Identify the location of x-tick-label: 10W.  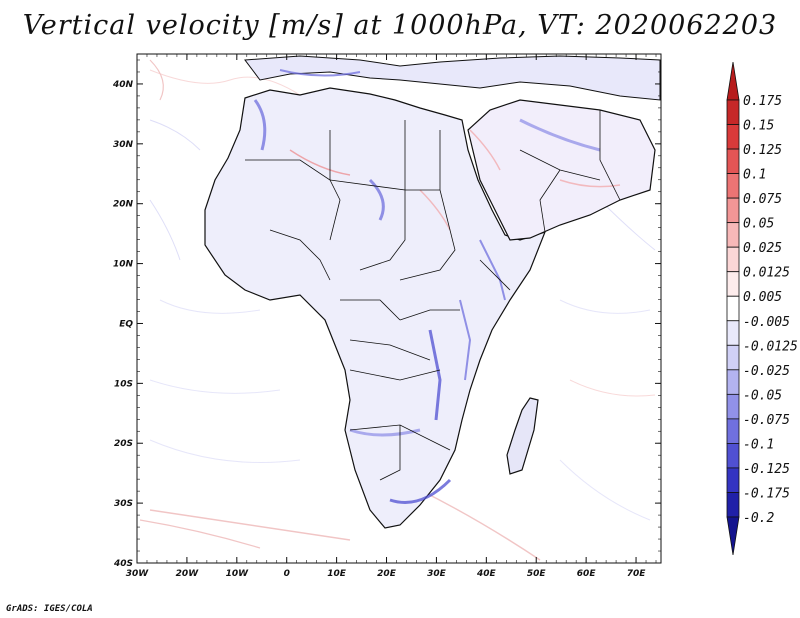
(238, 574).